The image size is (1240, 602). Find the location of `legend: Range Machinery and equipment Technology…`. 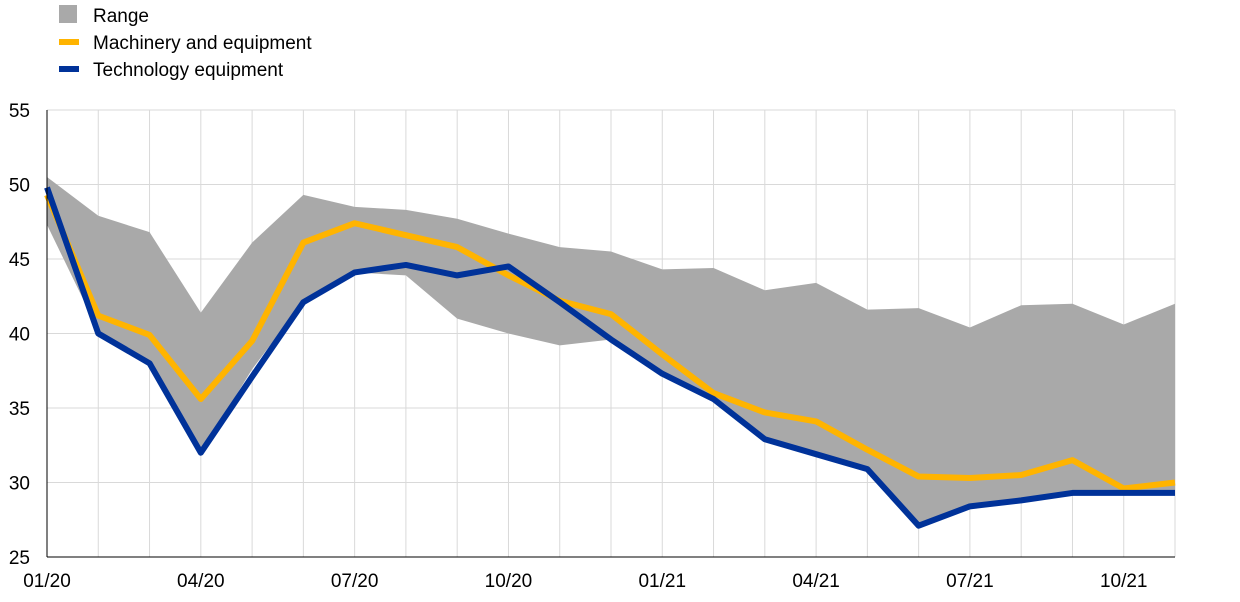

legend: Range Machinery and equipment Technology… is located at coordinates (185, 43).